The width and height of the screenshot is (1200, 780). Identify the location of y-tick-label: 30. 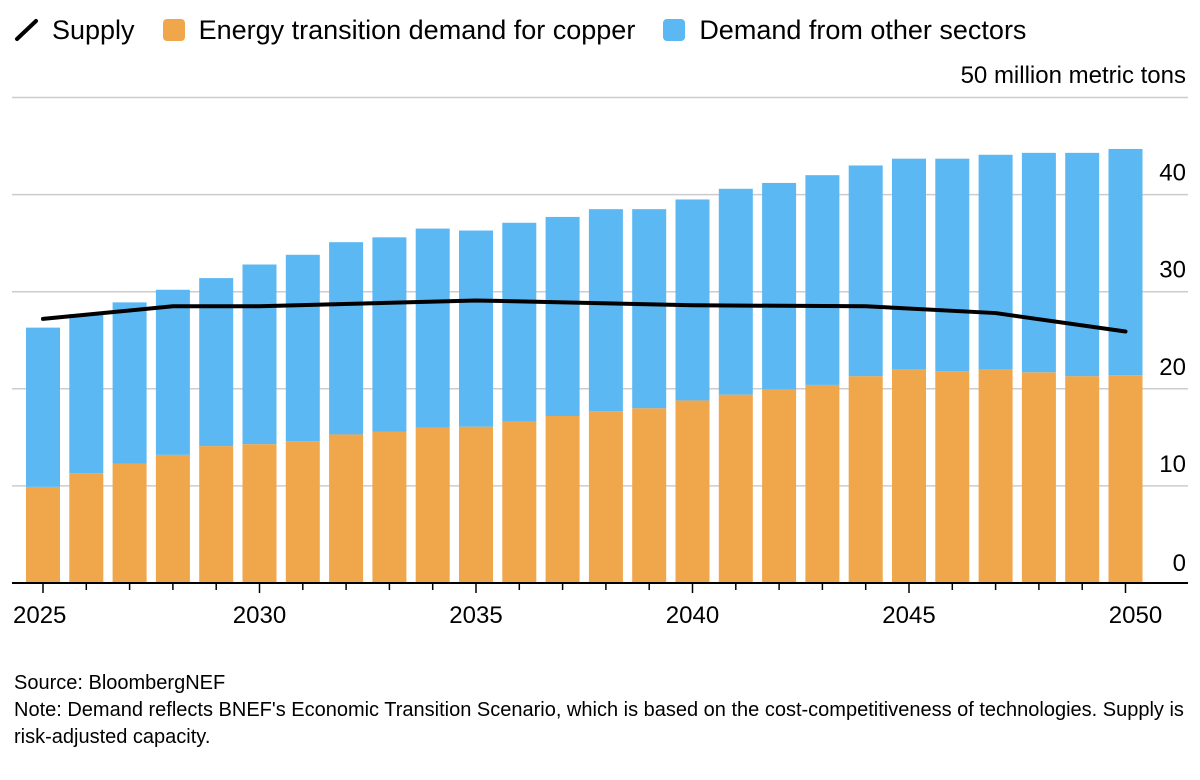
(1172, 270).